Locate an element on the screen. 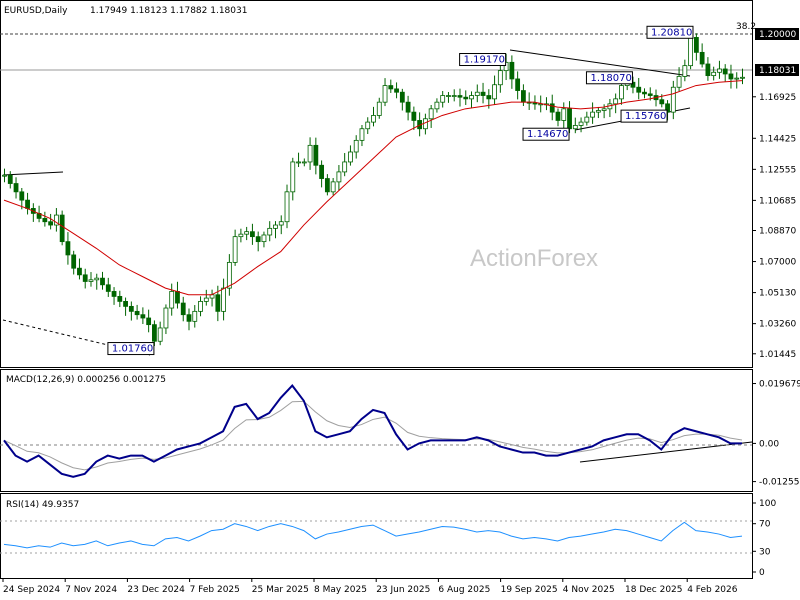 Image resolution: width=800 pixels, height=600 pixels. current-price-tag is located at coordinates (777, 70).